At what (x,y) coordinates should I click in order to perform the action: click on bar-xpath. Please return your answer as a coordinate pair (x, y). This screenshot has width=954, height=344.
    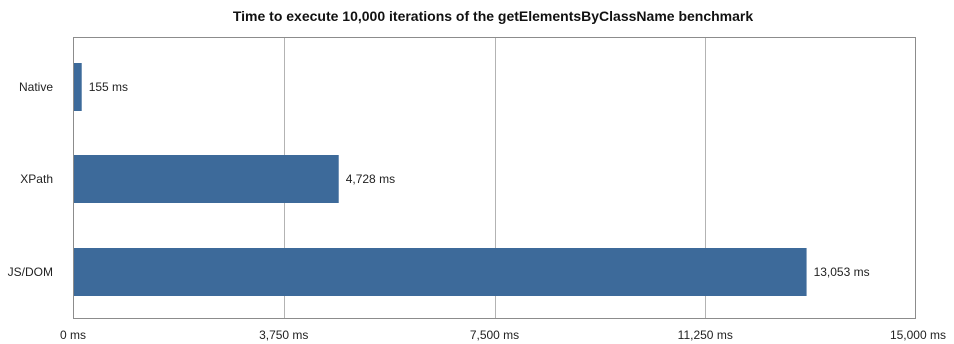
    Looking at the image, I should click on (206, 179).